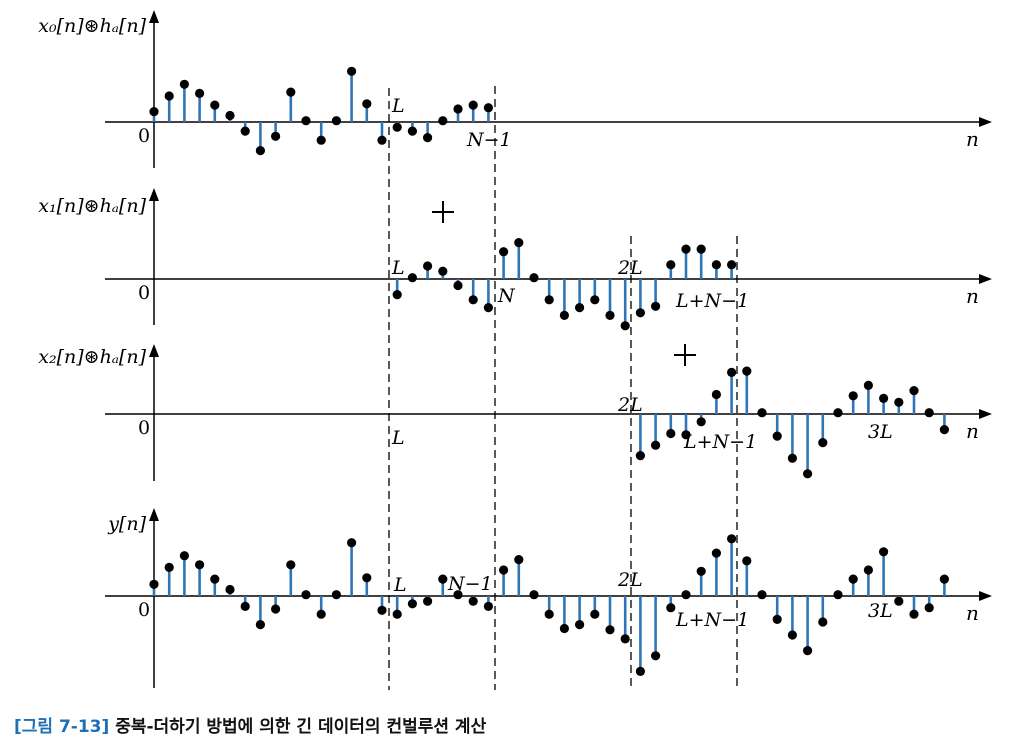  I want to click on annotation-N: N, so click(506, 296).